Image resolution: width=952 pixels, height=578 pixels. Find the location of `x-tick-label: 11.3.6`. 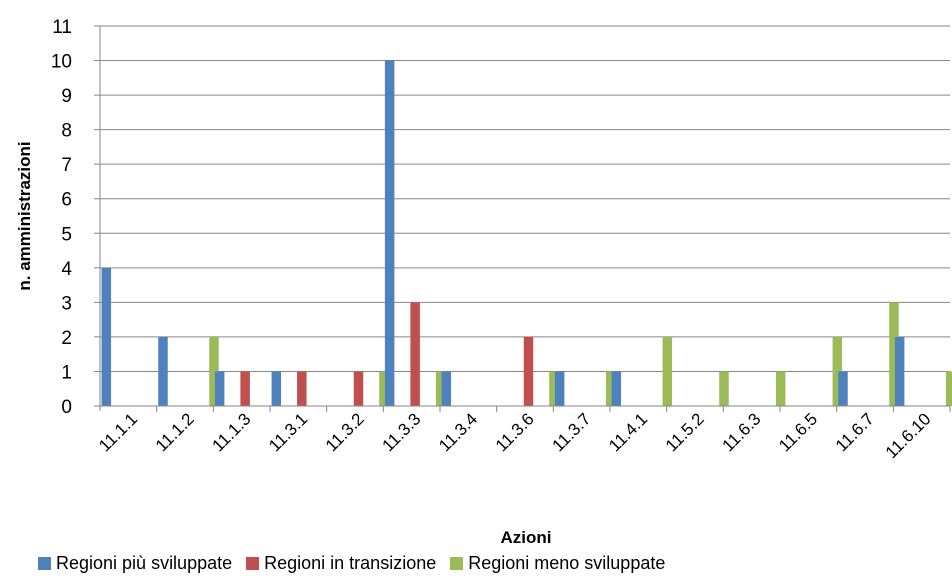

x-tick-label: 11.3.6 is located at coordinates (515, 432).